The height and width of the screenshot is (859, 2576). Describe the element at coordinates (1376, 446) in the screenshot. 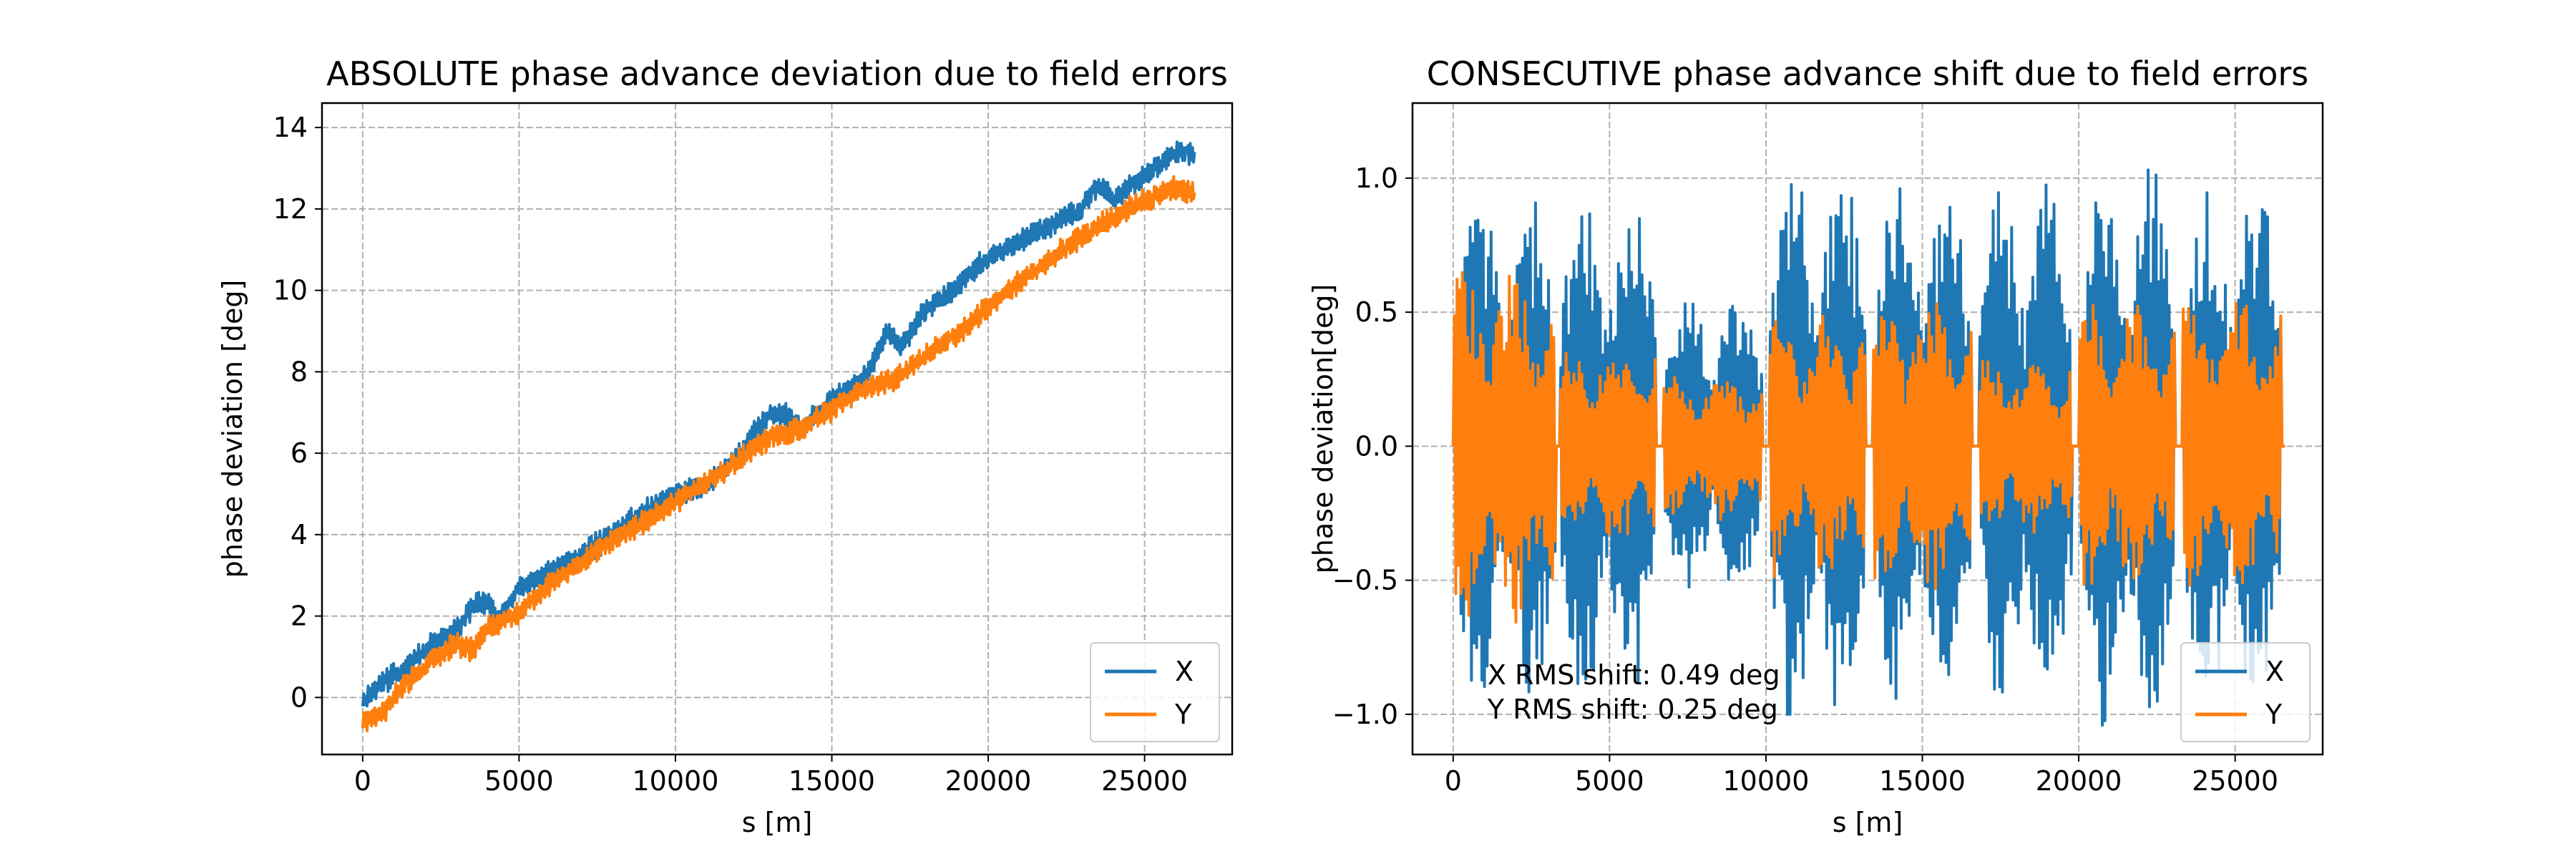

I see `y-tick-label: 0.0` at that location.